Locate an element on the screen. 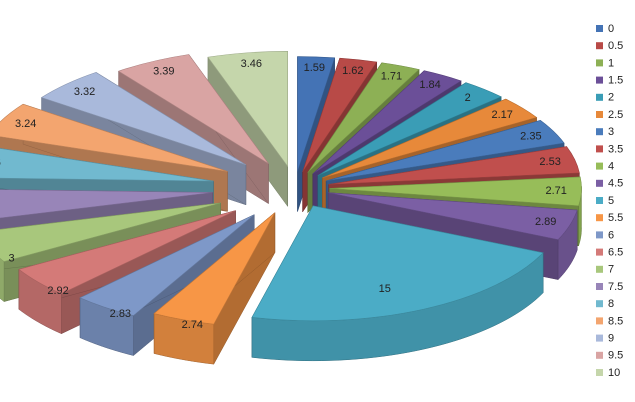  legend-label-4.5: 4.5 is located at coordinates (615, 184).